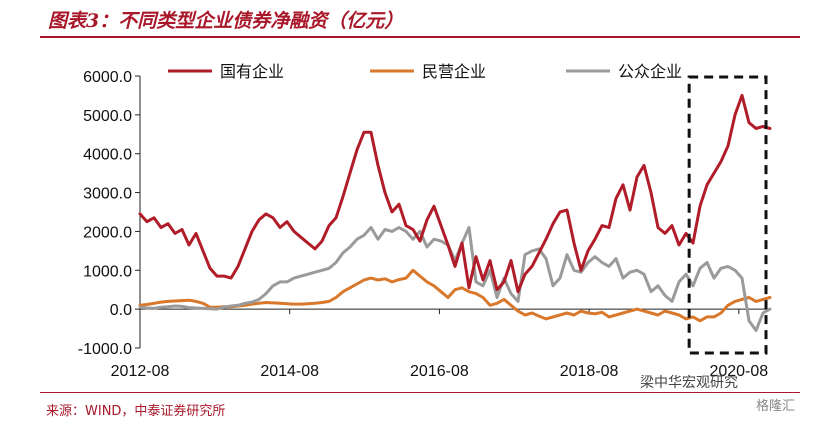 The image size is (828, 424). I want to click on x-tick-label: 2012-08, so click(140, 371).